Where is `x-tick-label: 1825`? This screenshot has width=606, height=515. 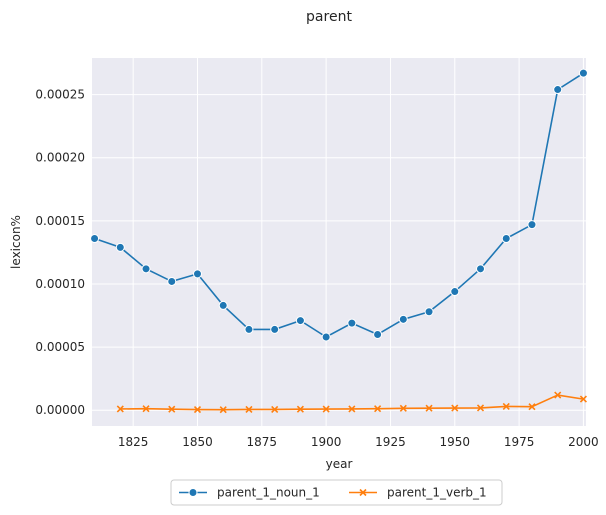 x-tick-label: 1825 is located at coordinates (133, 442).